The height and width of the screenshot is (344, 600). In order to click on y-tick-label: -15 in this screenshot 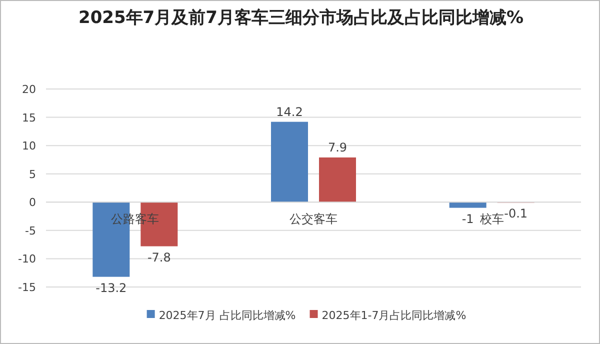, I will do `click(27, 287)`.